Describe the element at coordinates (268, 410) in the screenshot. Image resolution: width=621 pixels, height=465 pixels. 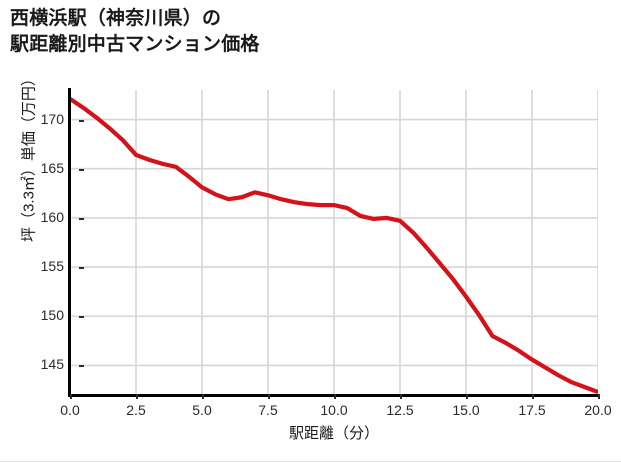
I see `x-tick-label: 7.5` at that location.